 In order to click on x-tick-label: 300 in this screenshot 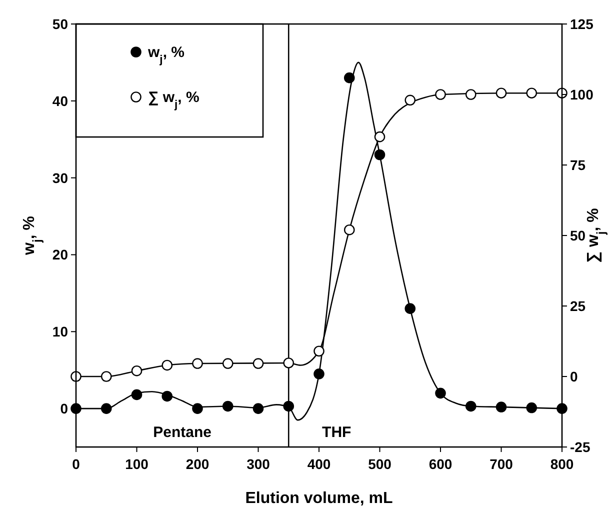, I will do `click(258, 464)`.